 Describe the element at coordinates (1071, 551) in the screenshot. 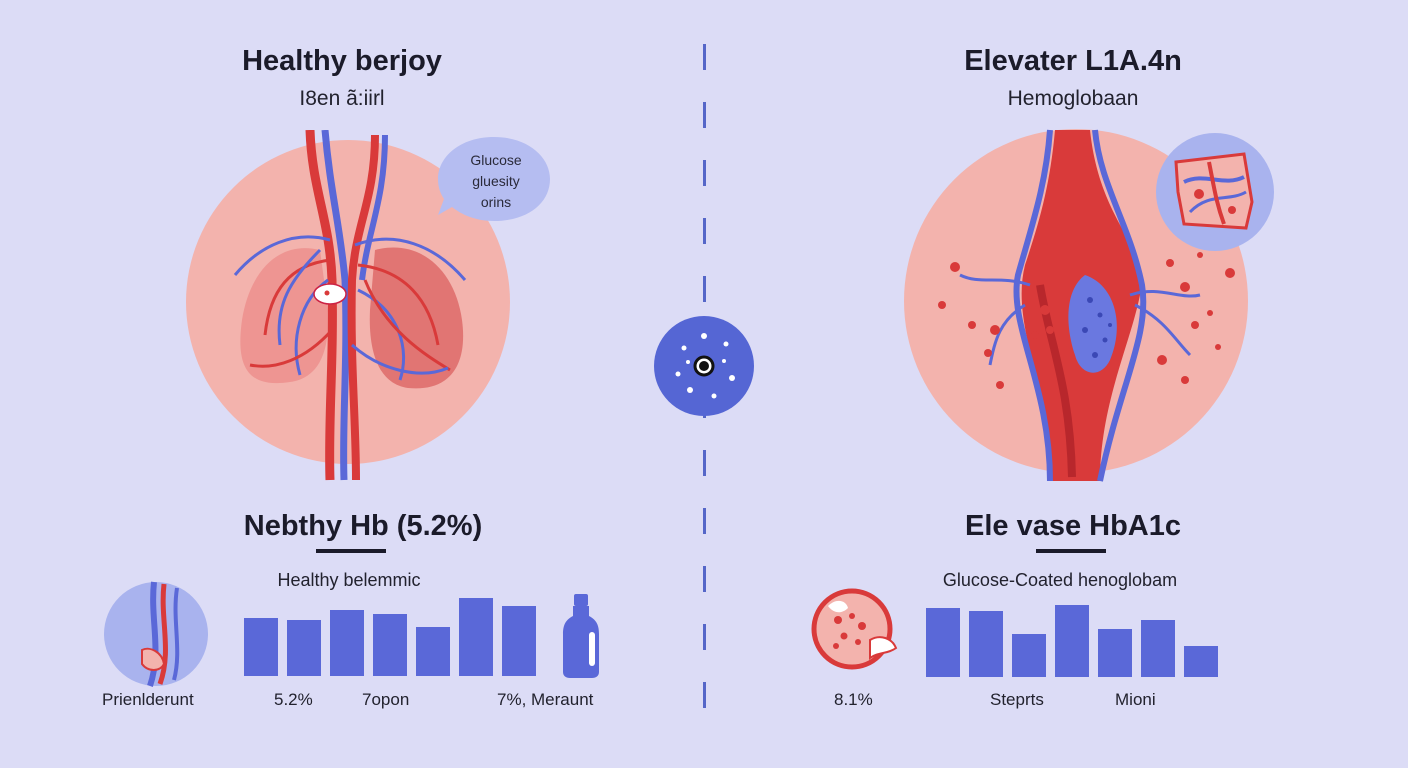

I see `right-heading-underline` at that location.